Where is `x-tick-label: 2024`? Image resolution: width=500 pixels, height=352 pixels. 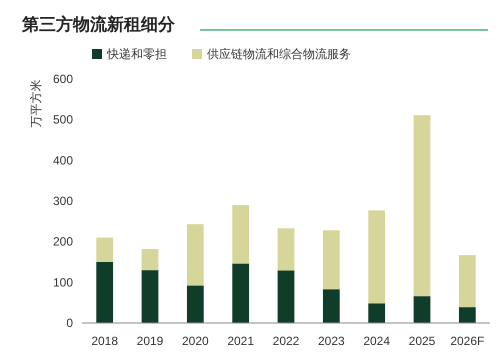
x-tick-label: 2024 is located at coordinates (376, 341).